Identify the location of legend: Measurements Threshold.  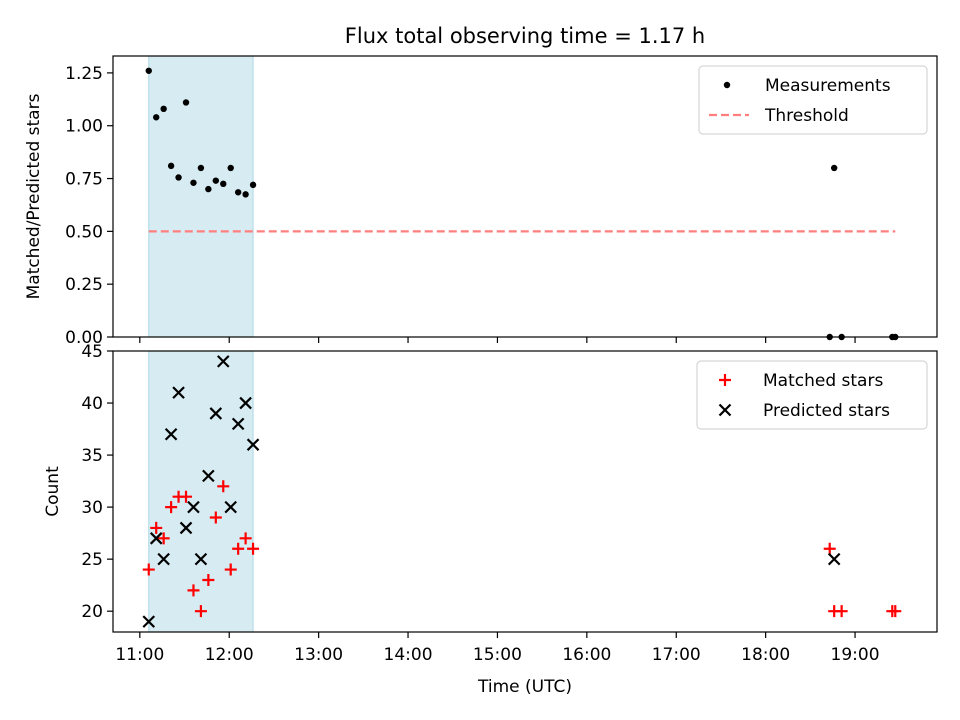
(813, 100).